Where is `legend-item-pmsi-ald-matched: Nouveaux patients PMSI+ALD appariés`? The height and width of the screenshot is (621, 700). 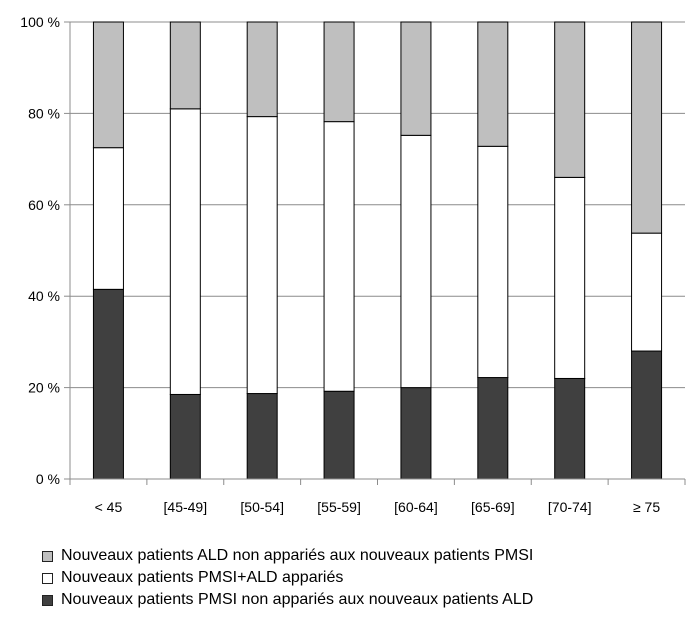
legend-item-pmsi-ald-matched: Nouveaux patients PMSI+ALD appariés is located at coordinates (371, 578).